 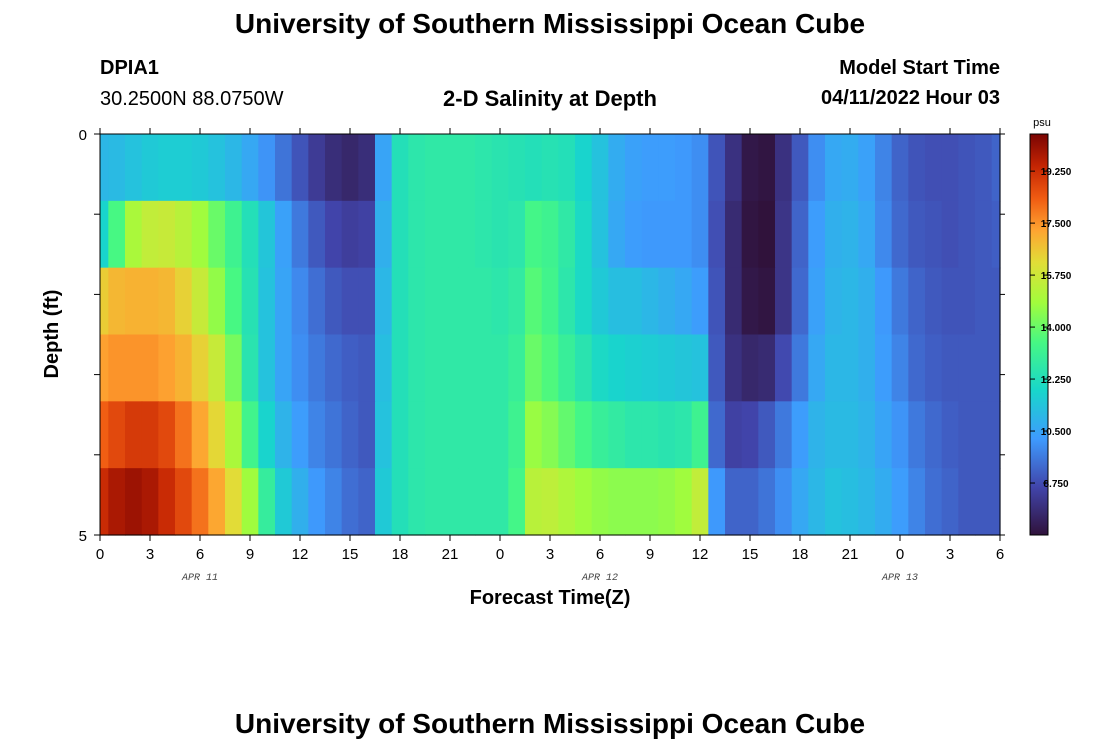 What do you see at coordinates (192, 99) in the screenshot?
I see `station-coordinates: 30.2500N 88.0750W` at bounding box center [192, 99].